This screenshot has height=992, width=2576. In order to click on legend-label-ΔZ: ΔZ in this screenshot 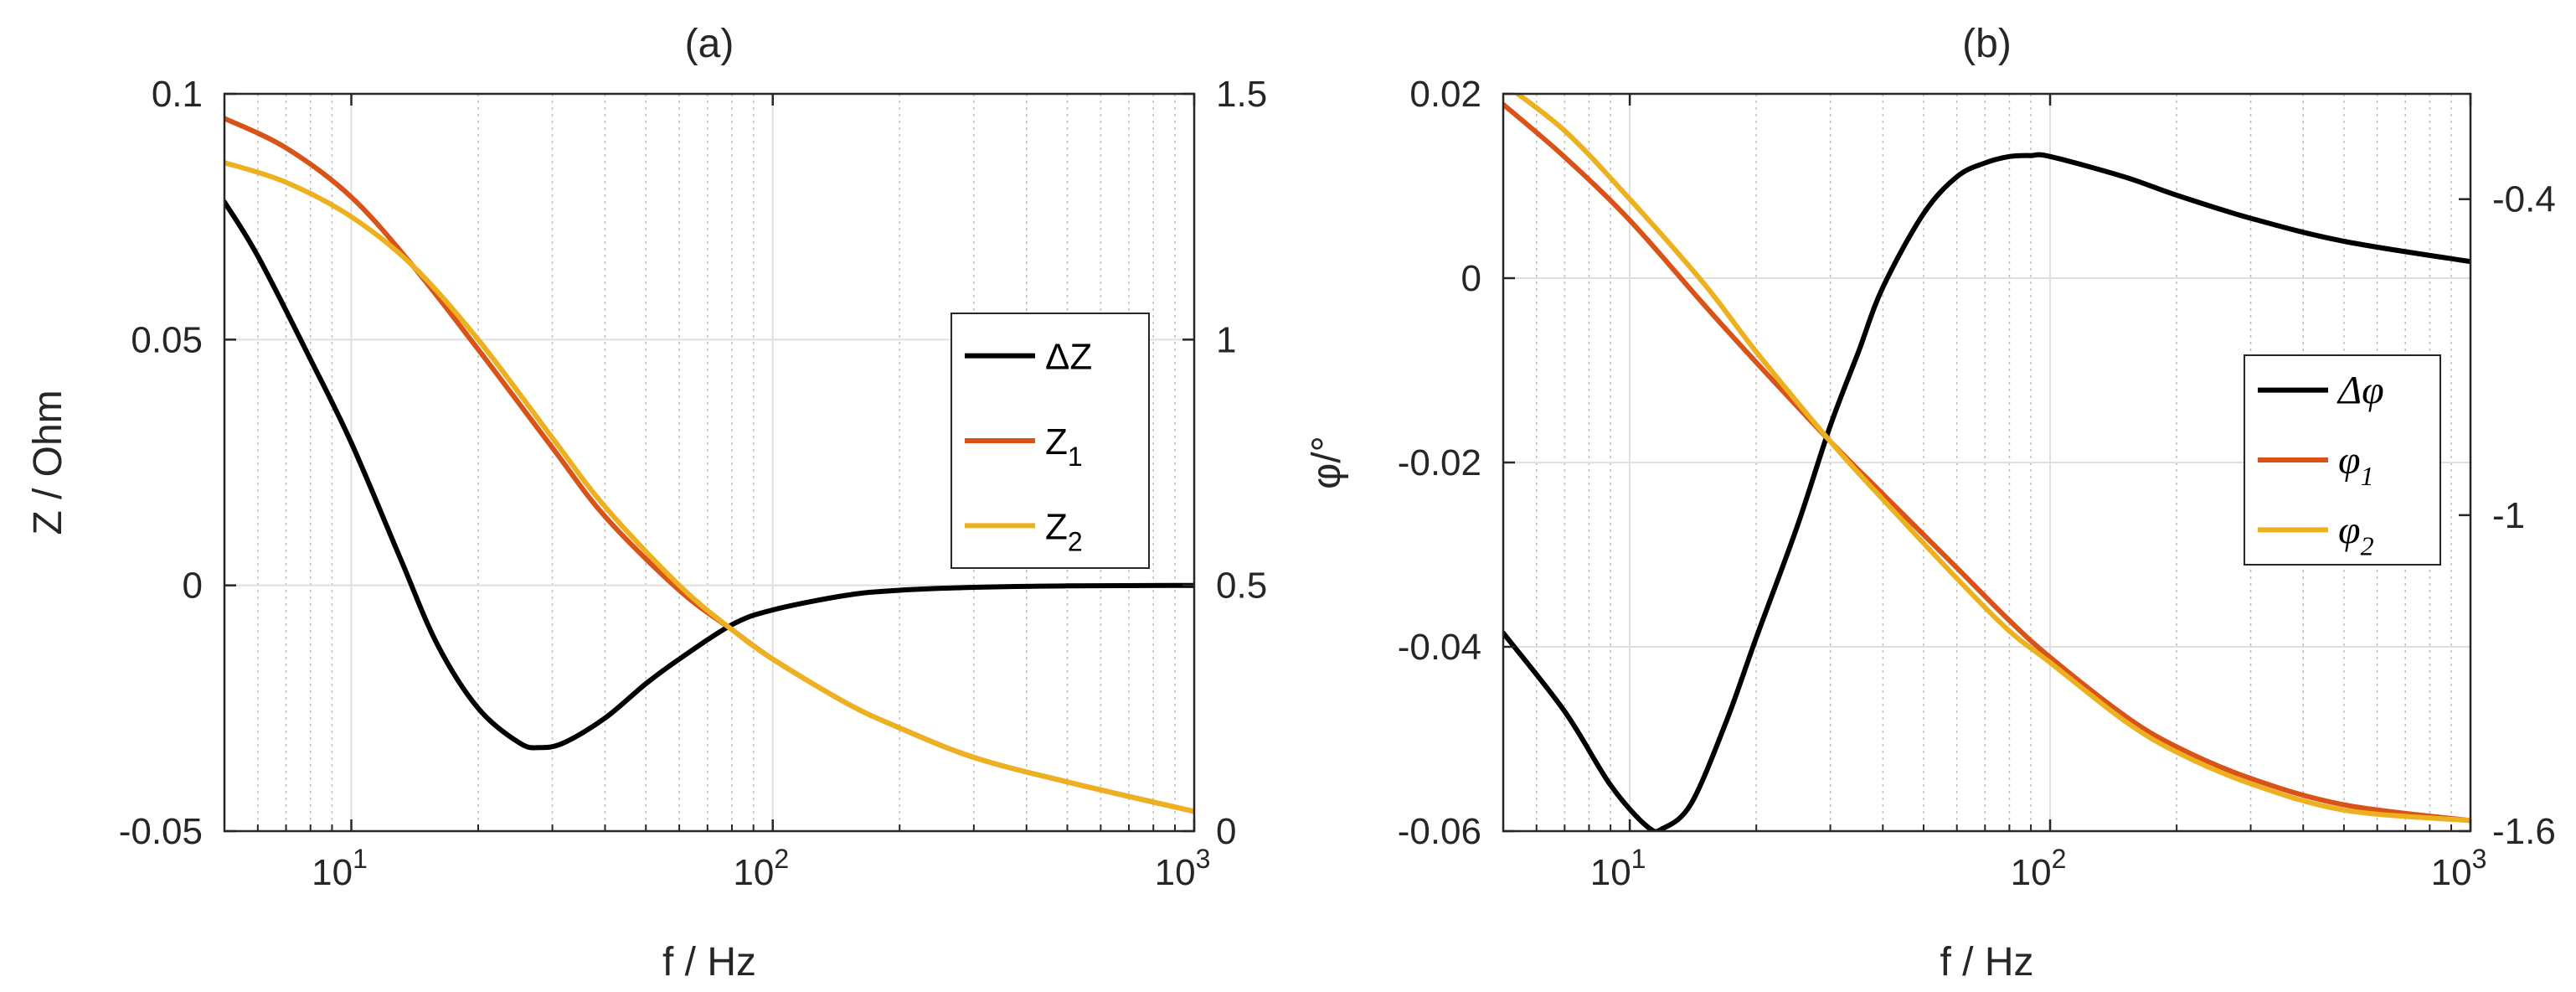, I will do `click(1068, 357)`.